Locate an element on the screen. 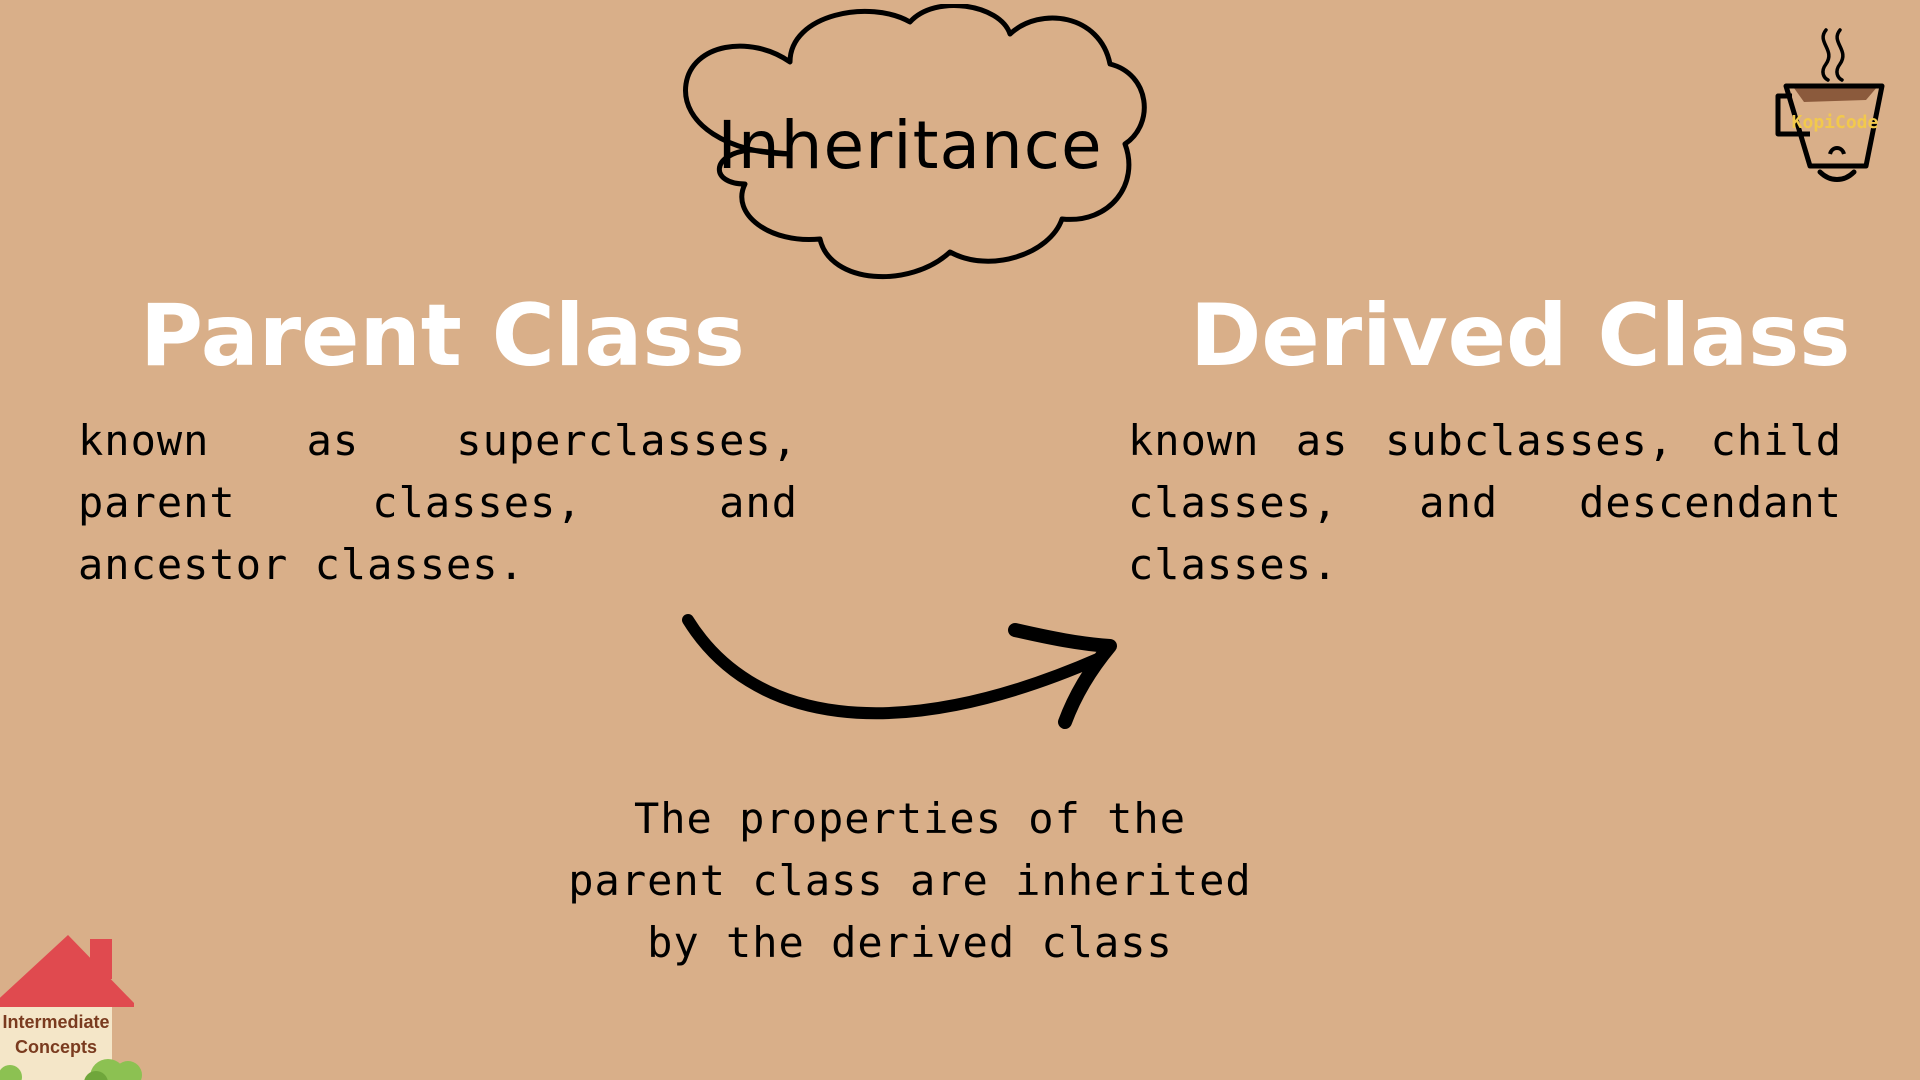 The image size is (1920, 1080). parent-class-heading: Parent Class is located at coordinates (442, 336).